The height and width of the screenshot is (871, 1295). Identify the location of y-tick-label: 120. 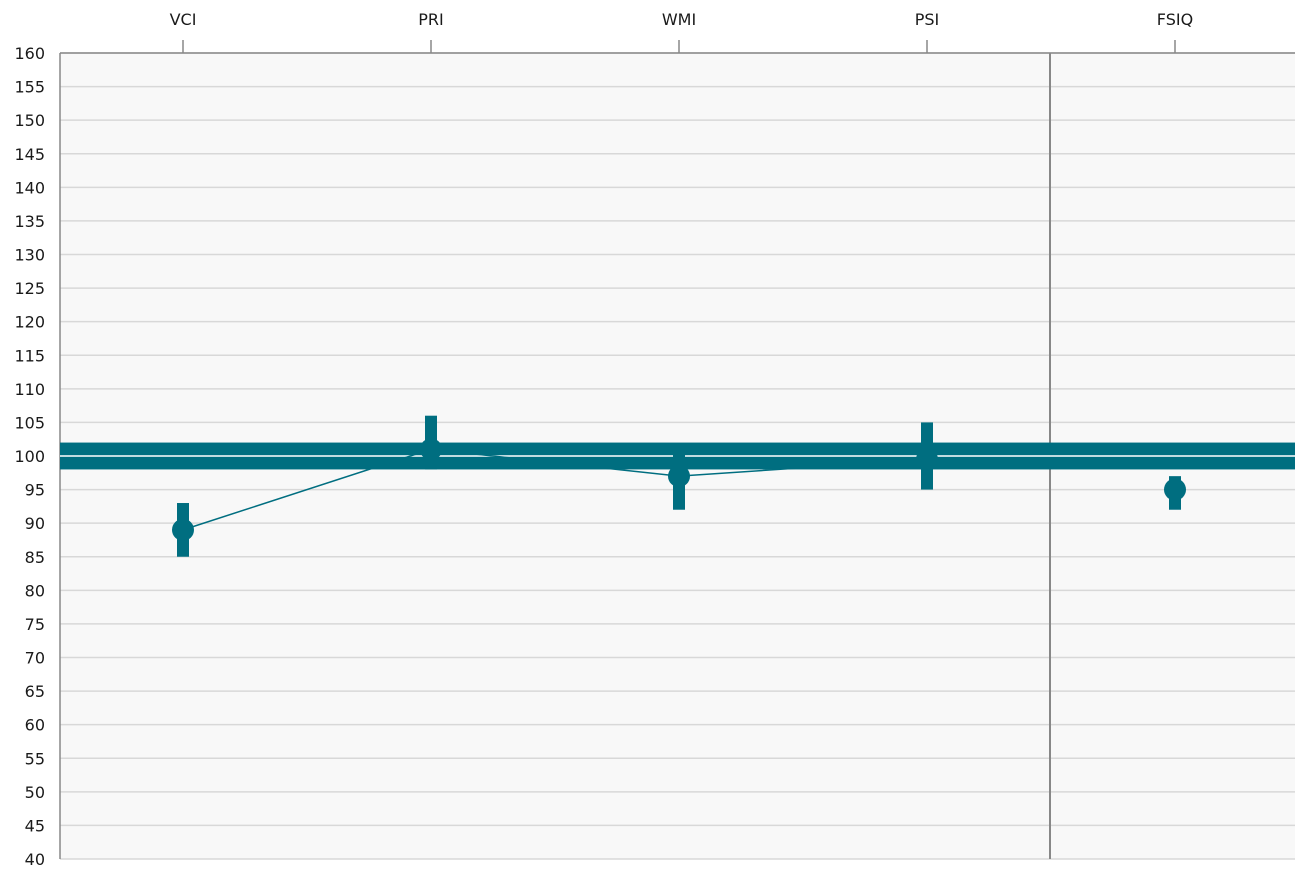
(29, 322).